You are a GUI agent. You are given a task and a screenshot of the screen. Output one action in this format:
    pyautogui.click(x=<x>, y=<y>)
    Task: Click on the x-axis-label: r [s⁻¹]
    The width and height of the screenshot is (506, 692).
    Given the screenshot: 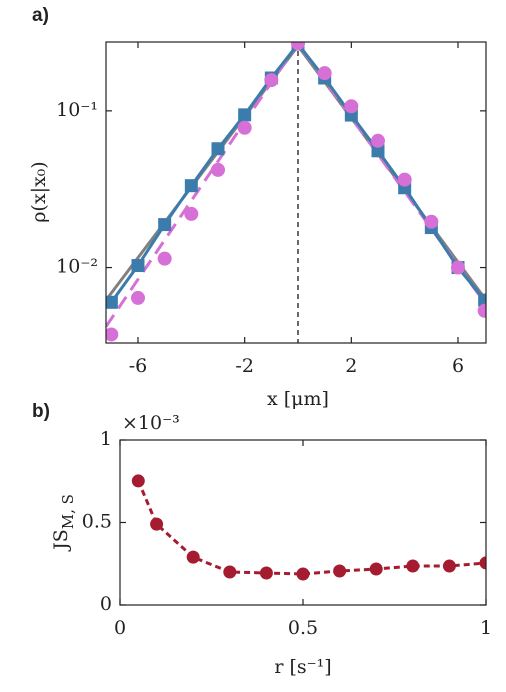 What is the action you would take?
    pyautogui.click(x=302, y=667)
    